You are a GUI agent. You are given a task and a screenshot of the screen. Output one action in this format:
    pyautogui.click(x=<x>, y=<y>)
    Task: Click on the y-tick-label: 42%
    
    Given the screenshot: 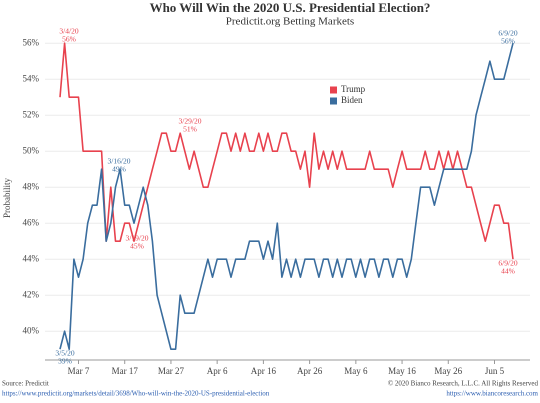 What is the action you would take?
    pyautogui.click(x=31, y=294)
    